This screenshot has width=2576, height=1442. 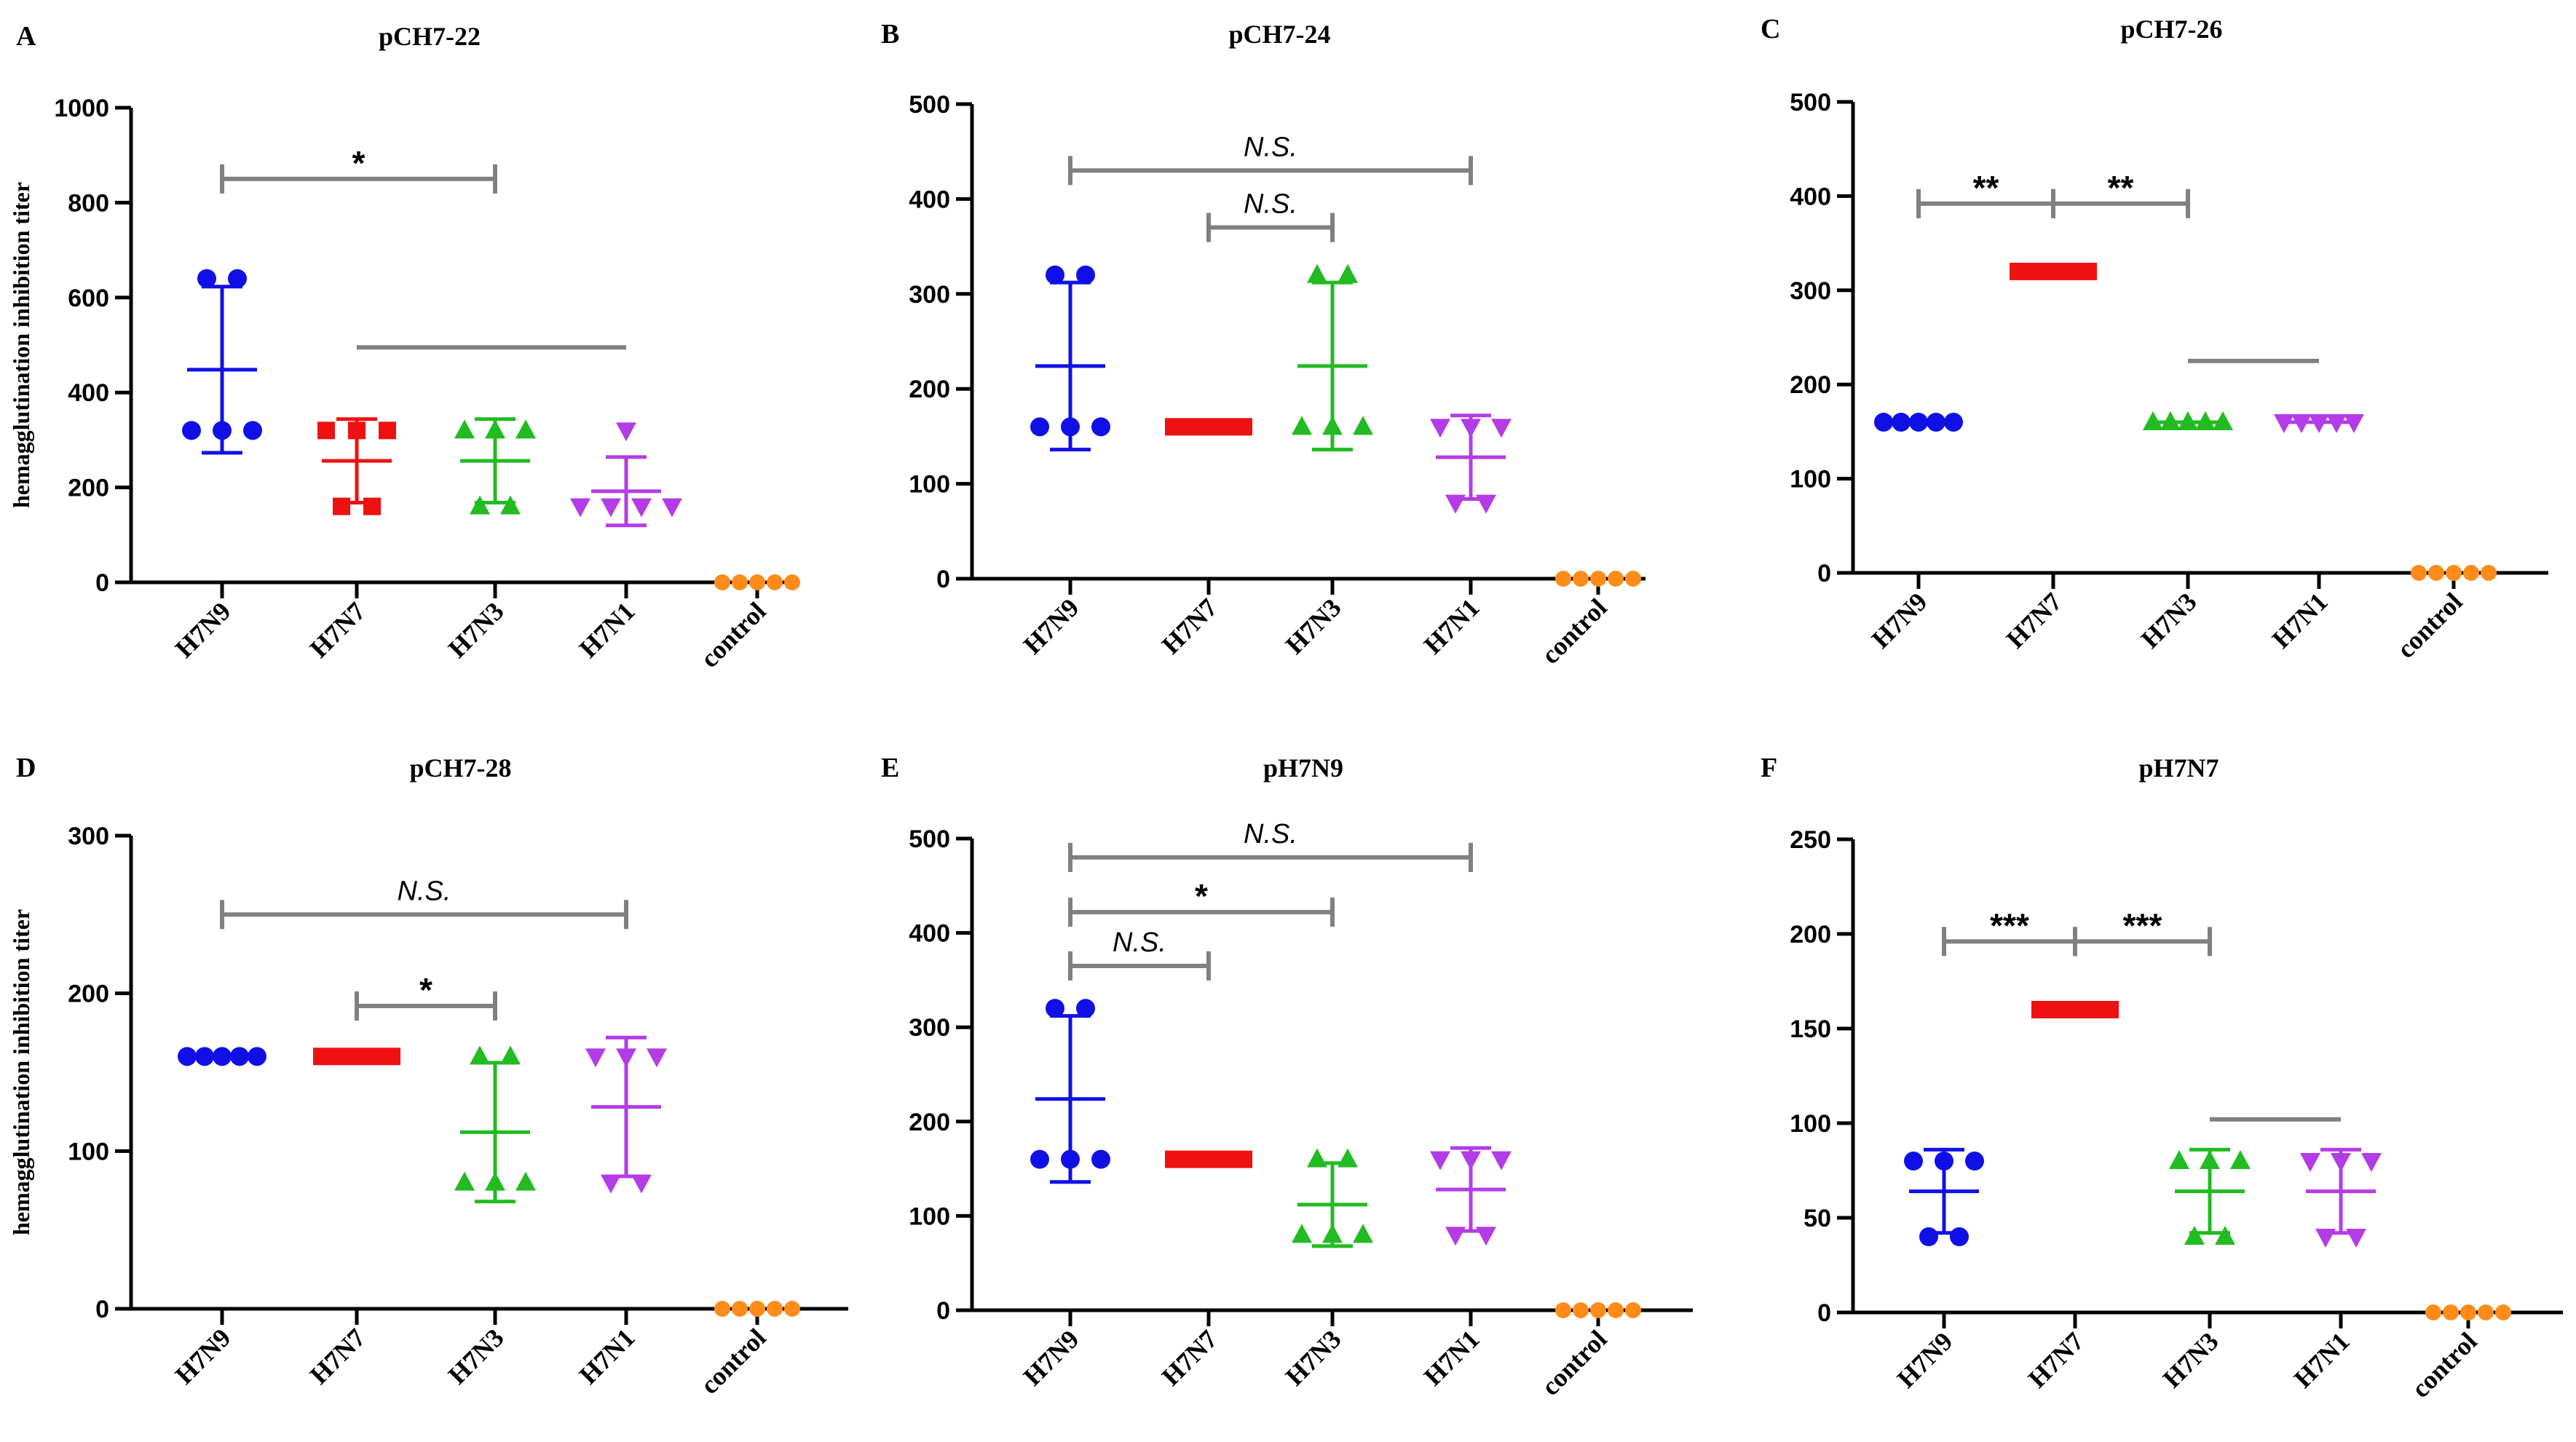 I want to click on panel-letter: F, so click(x=1769, y=768).